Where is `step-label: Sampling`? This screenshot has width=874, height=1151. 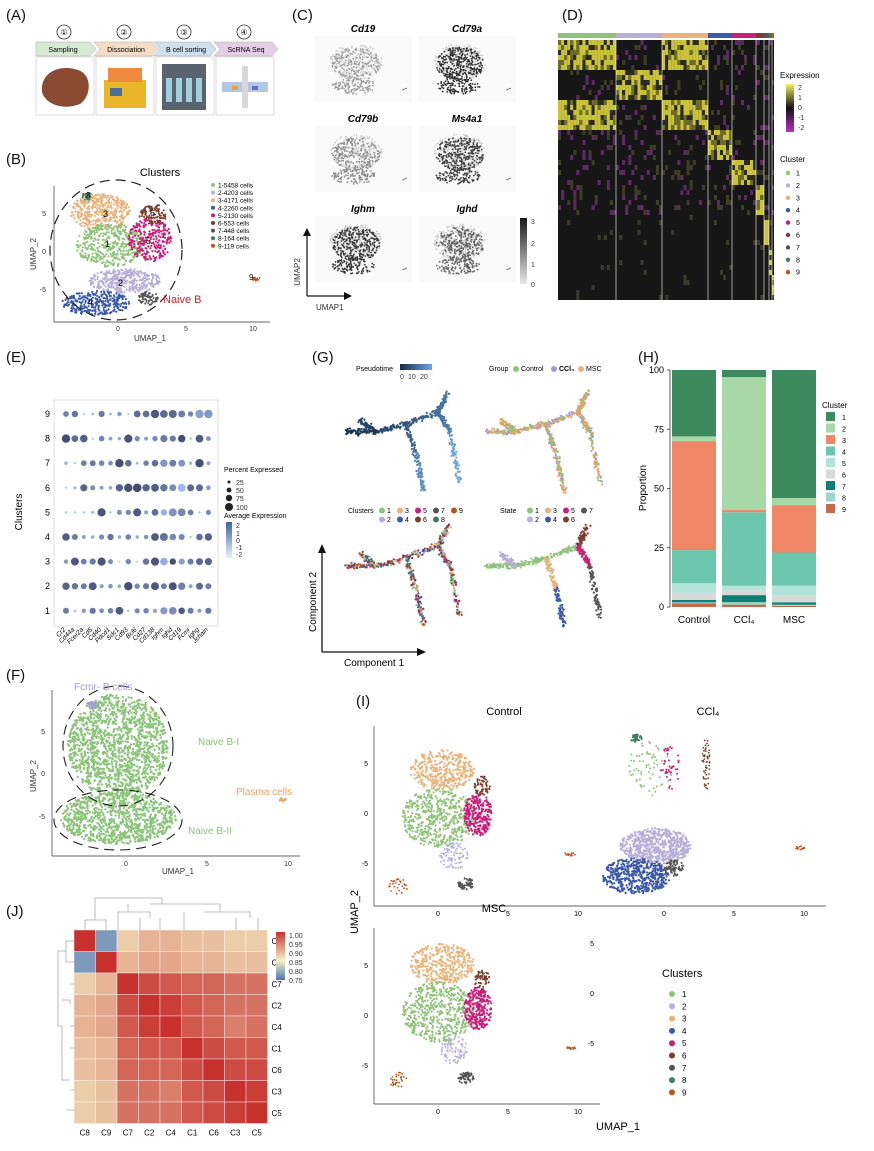
step-label: Sampling is located at coordinates (62, 50).